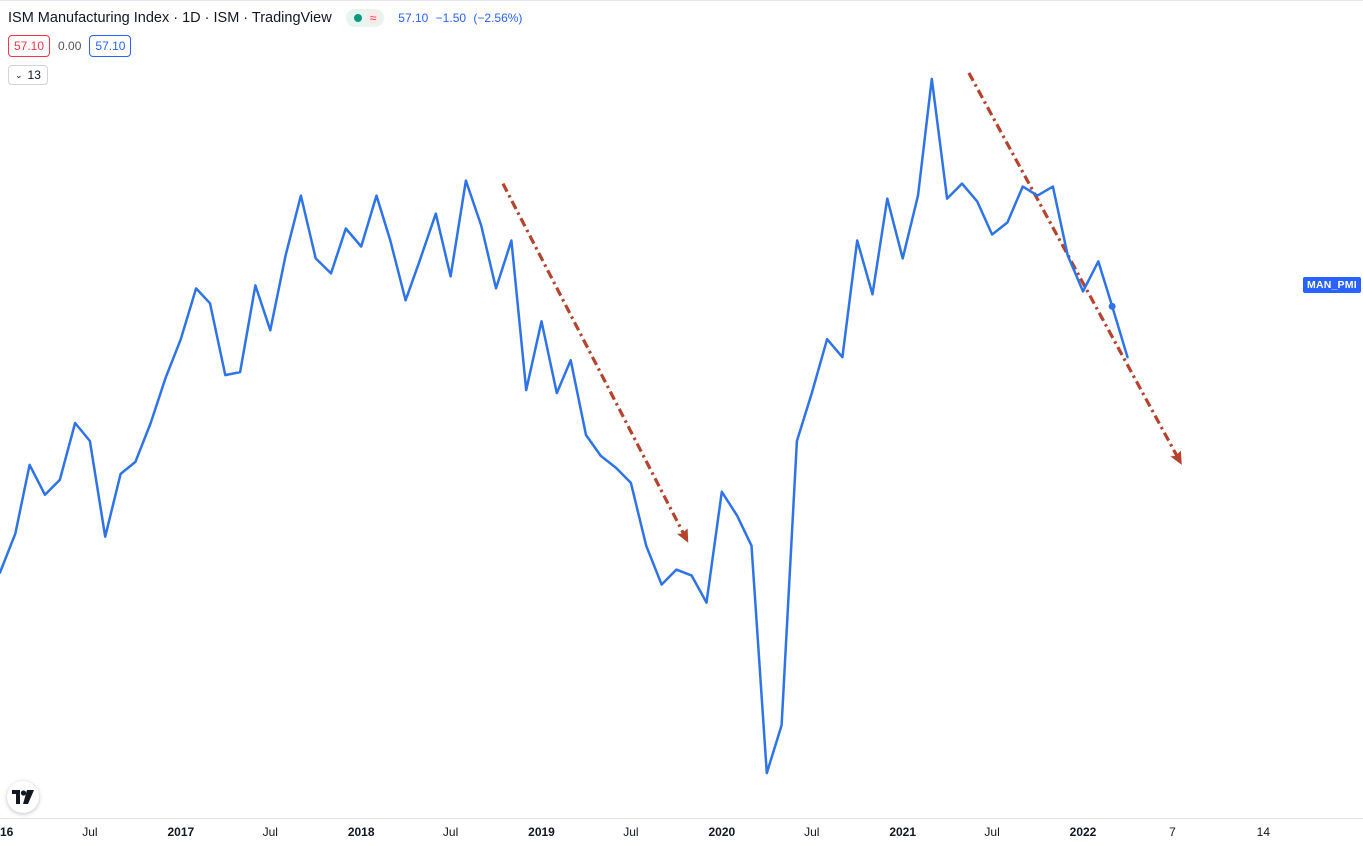 This screenshot has height=846, width=1363. Describe the element at coordinates (110, 46) in the screenshot. I see `buy-value-box: 57.10` at that location.